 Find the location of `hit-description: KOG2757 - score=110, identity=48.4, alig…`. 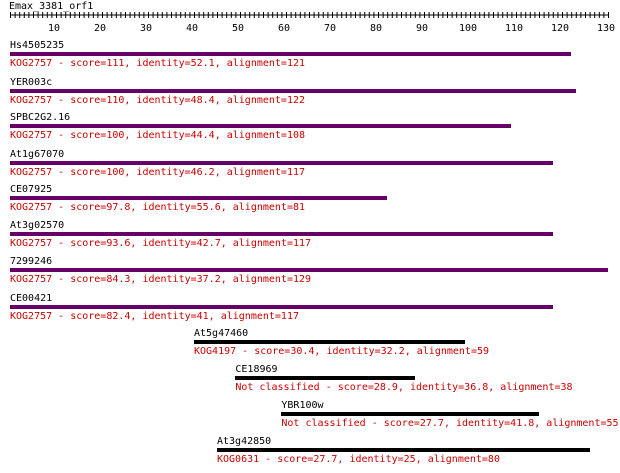

hit-description: KOG2757 - score=110, identity=48.4, alig… is located at coordinates (158, 100).